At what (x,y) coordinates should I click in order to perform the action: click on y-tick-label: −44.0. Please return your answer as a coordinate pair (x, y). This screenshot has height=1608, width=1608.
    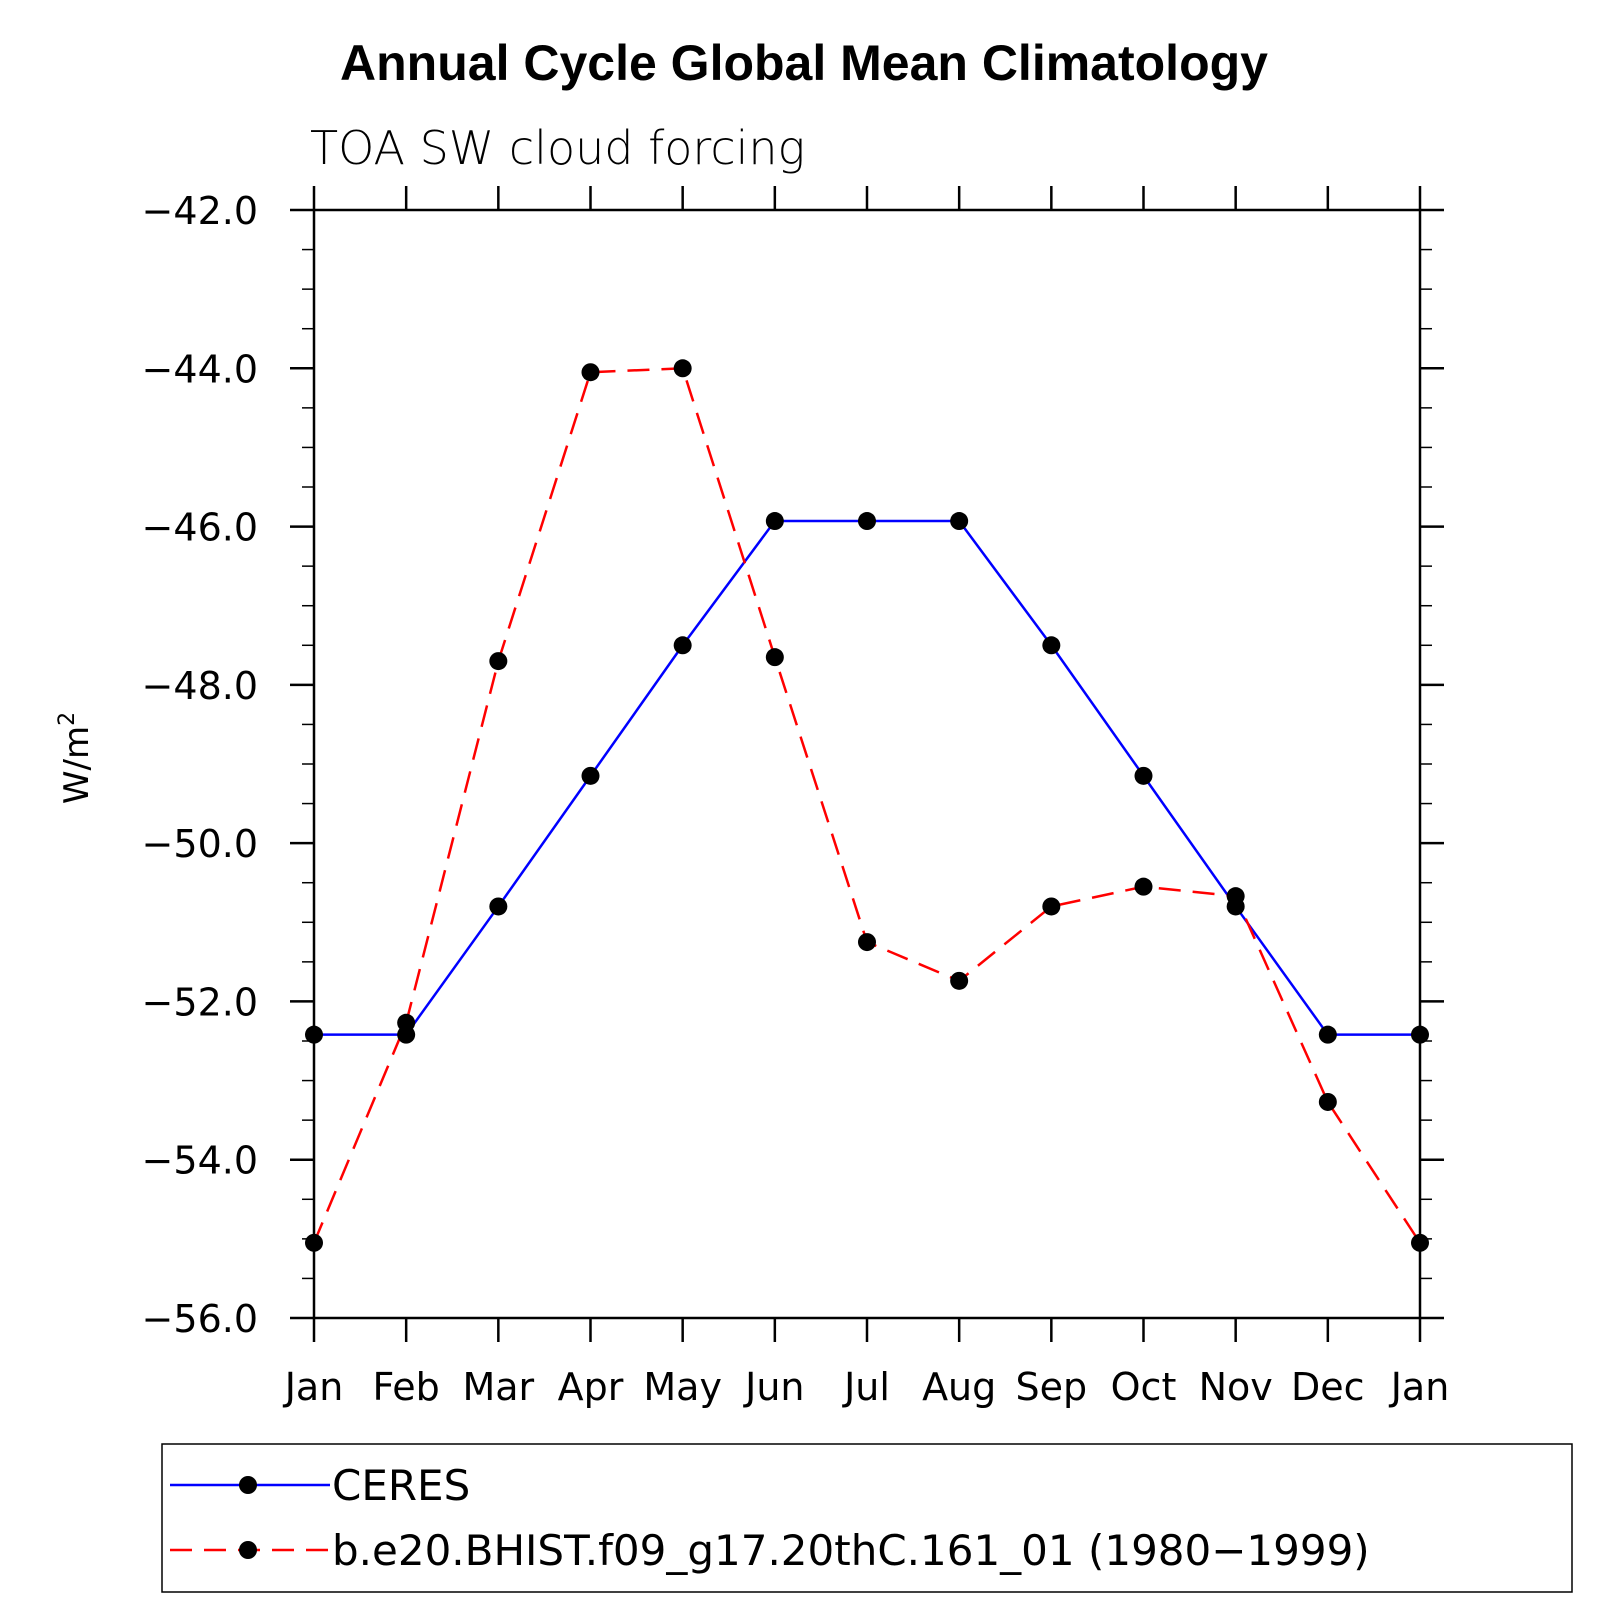
    Looking at the image, I should click on (200, 369).